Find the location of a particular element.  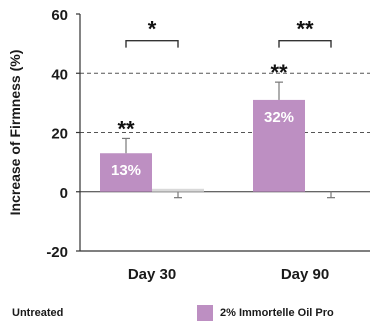

y-tick-label: -20 is located at coordinates (57, 252).